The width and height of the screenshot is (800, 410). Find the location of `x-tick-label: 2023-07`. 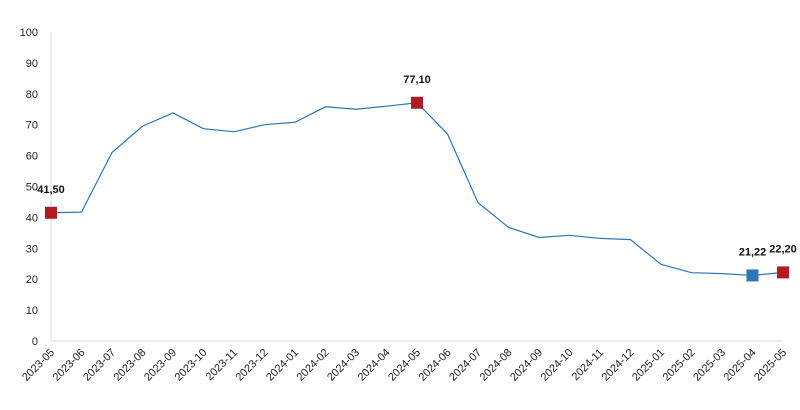

x-tick-label: 2023-07 is located at coordinates (99, 365).